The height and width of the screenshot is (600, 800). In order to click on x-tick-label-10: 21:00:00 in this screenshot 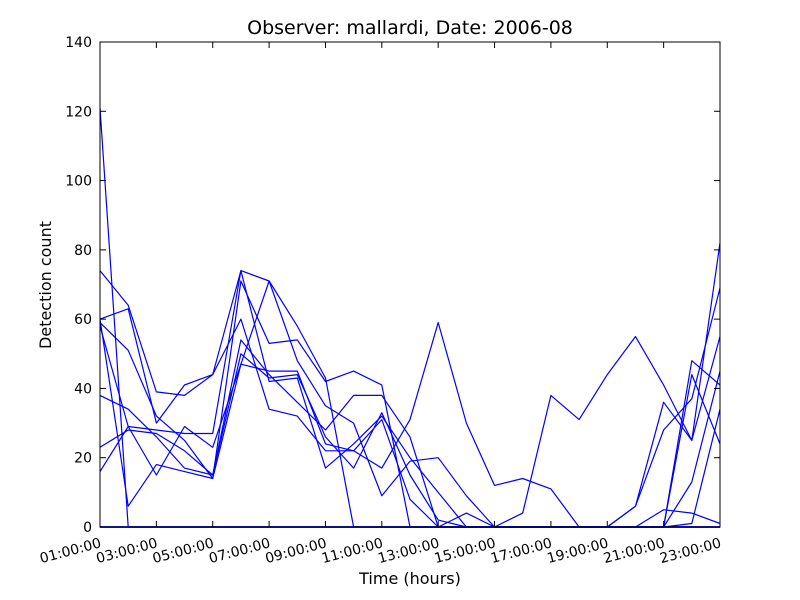, I will do `click(634, 551)`.